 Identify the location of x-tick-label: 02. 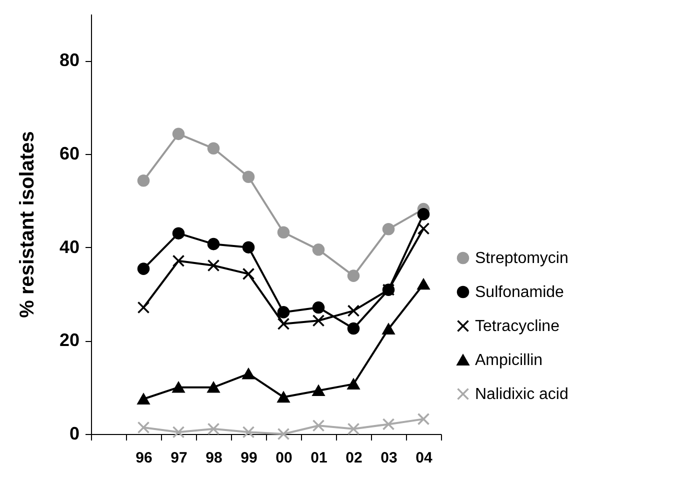
(354, 458).